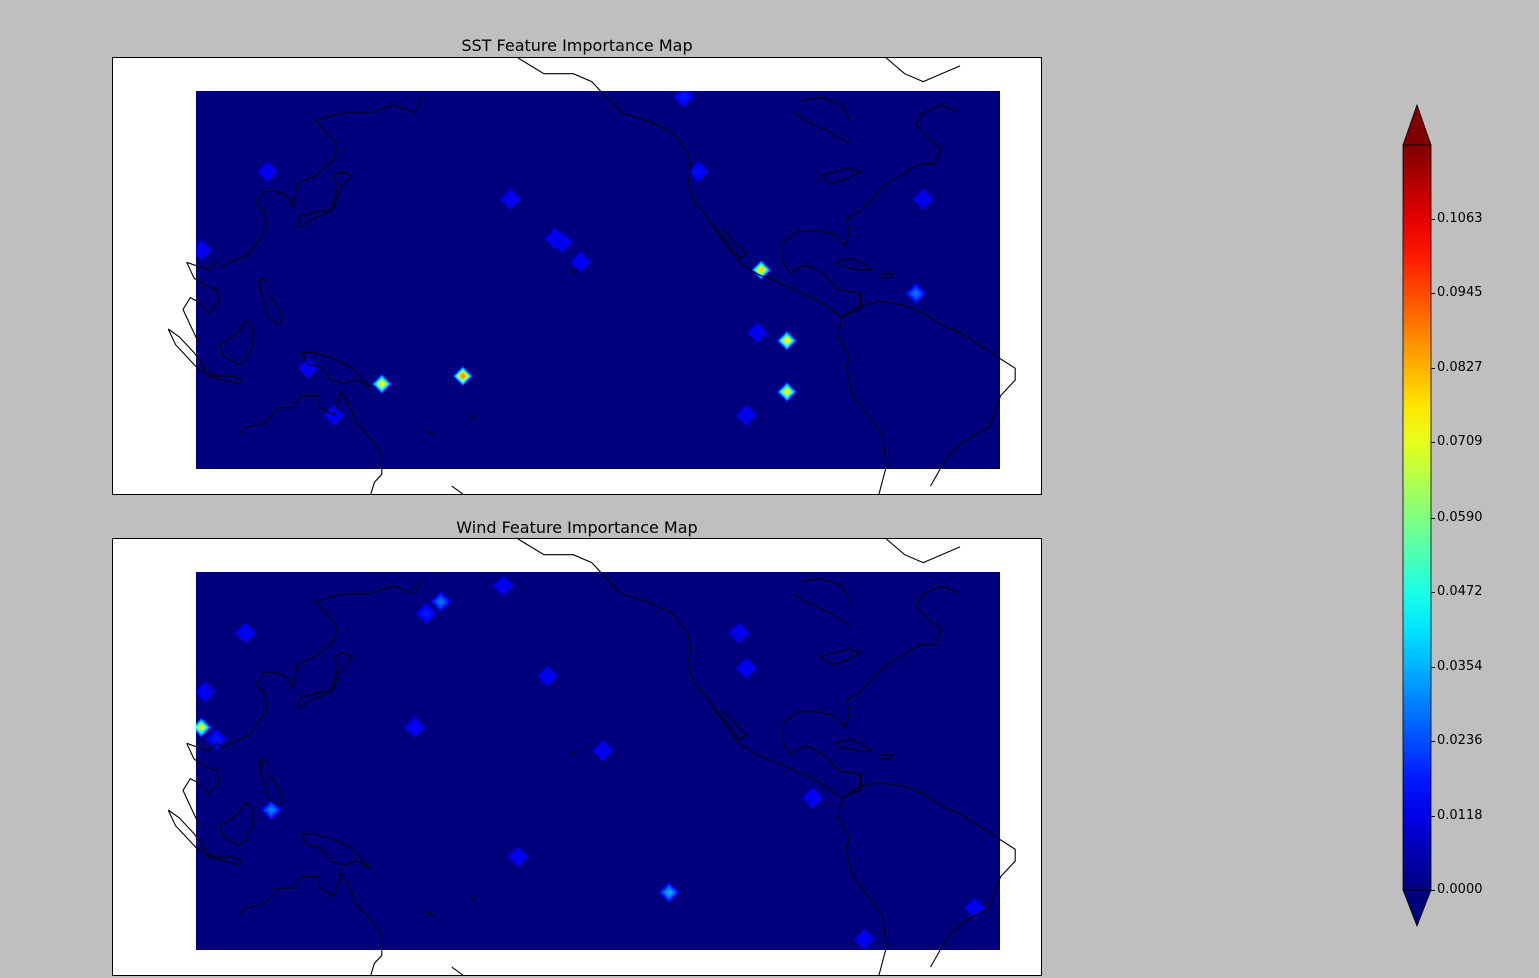  What do you see at coordinates (1460, 517) in the screenshot?
I see `colorbar-tick-label: 0.0590` at bounding box center [1460, 517].